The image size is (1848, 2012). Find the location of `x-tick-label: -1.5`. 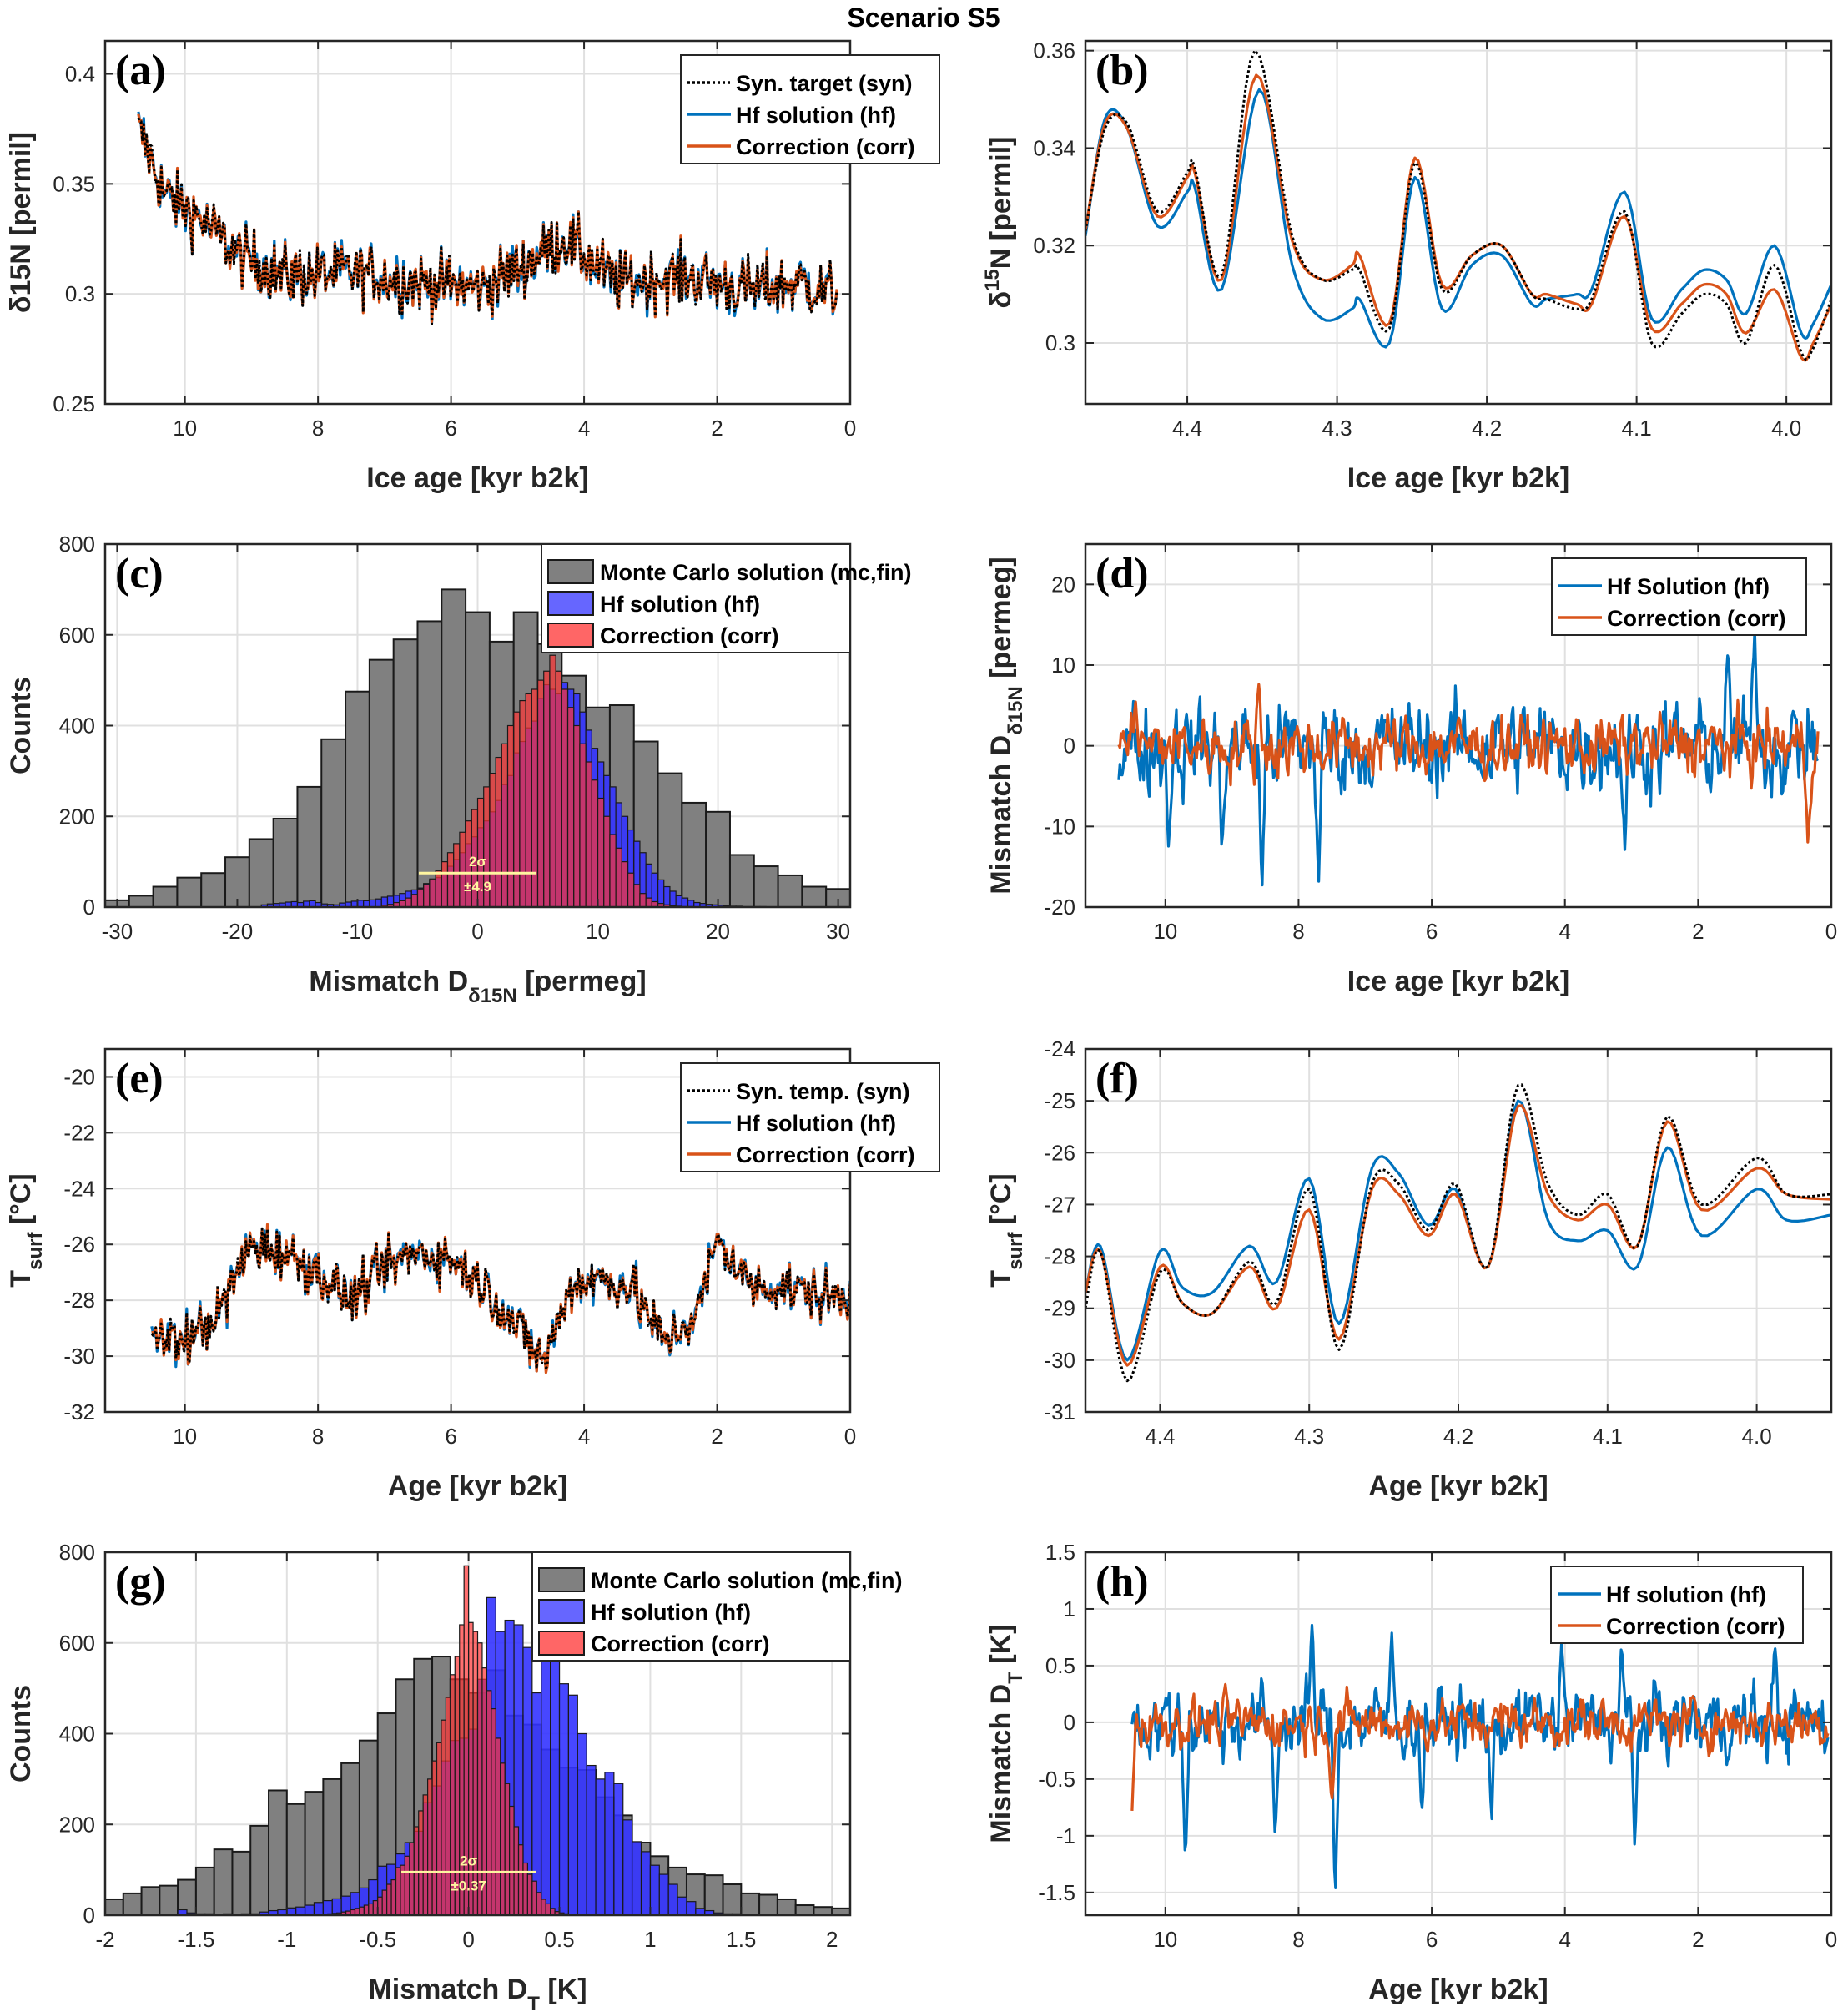

x-tick-label: -1.5 is located at coordinates (195, 1939).